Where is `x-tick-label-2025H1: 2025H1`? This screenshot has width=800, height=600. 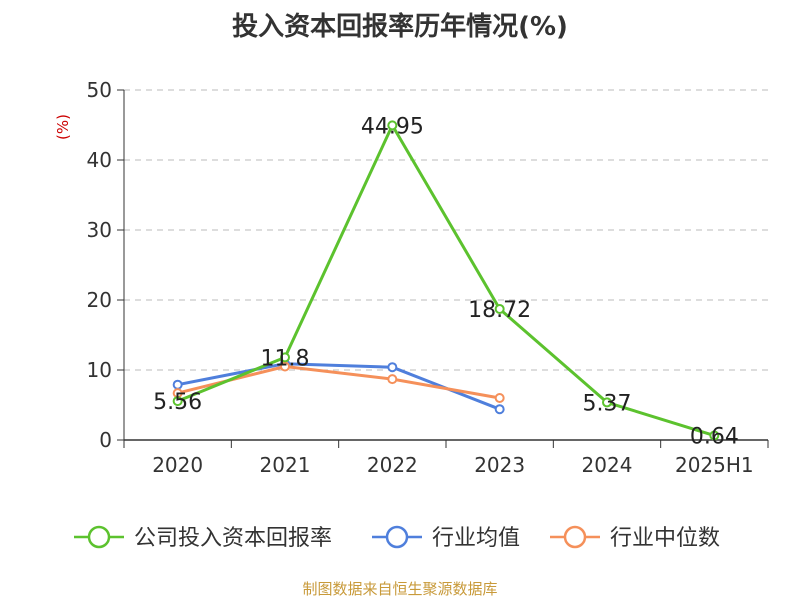 x-tick-label-2025H1: 2025H1 is located at coordinates (714, 465).